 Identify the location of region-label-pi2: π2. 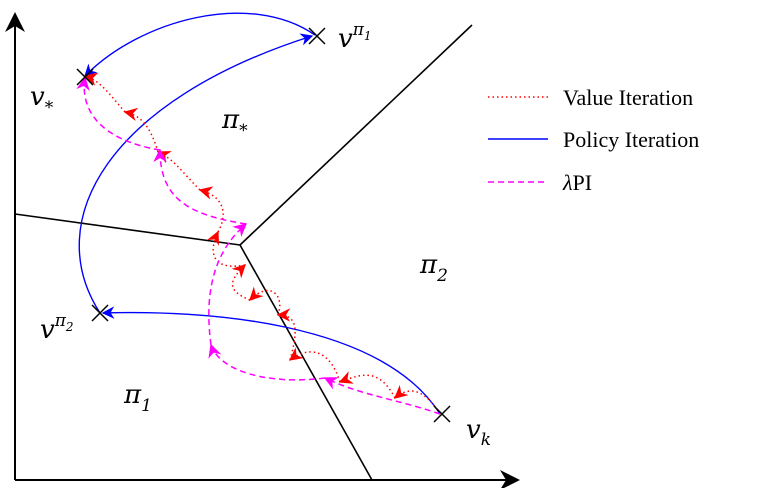
(433, 268).